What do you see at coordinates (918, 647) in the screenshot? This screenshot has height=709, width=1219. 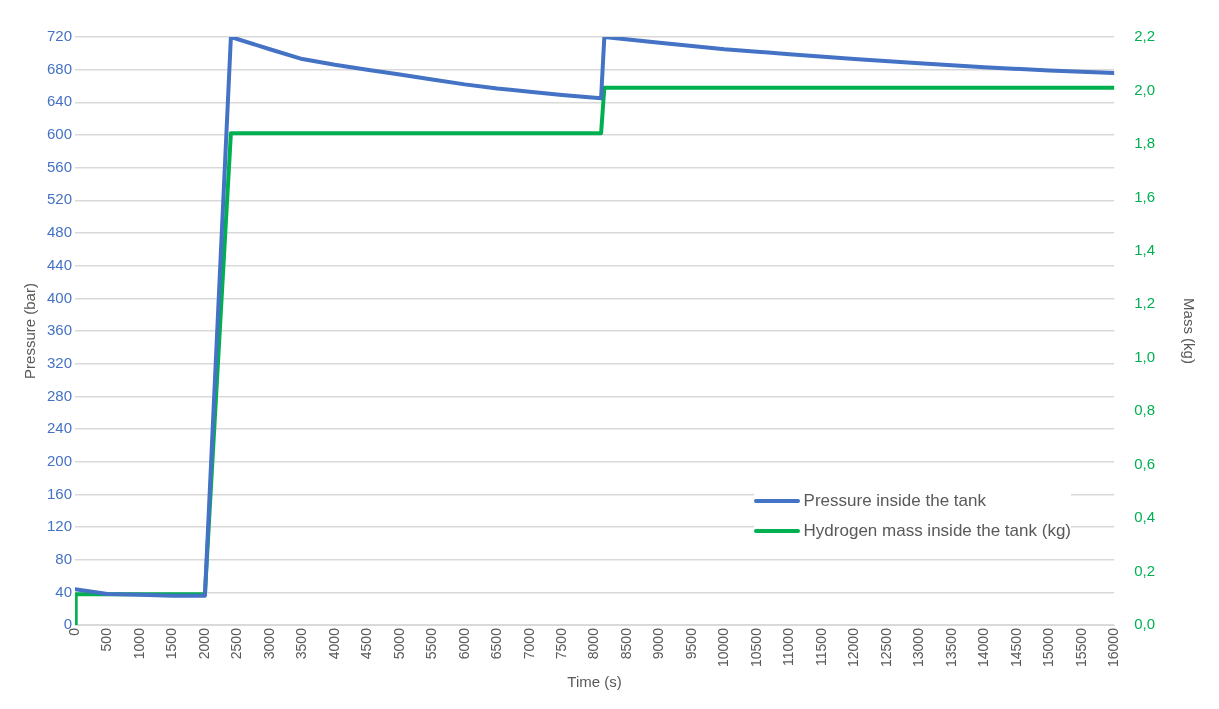 I see `x-tick-label: 13000` at bounding box center [918, 647].